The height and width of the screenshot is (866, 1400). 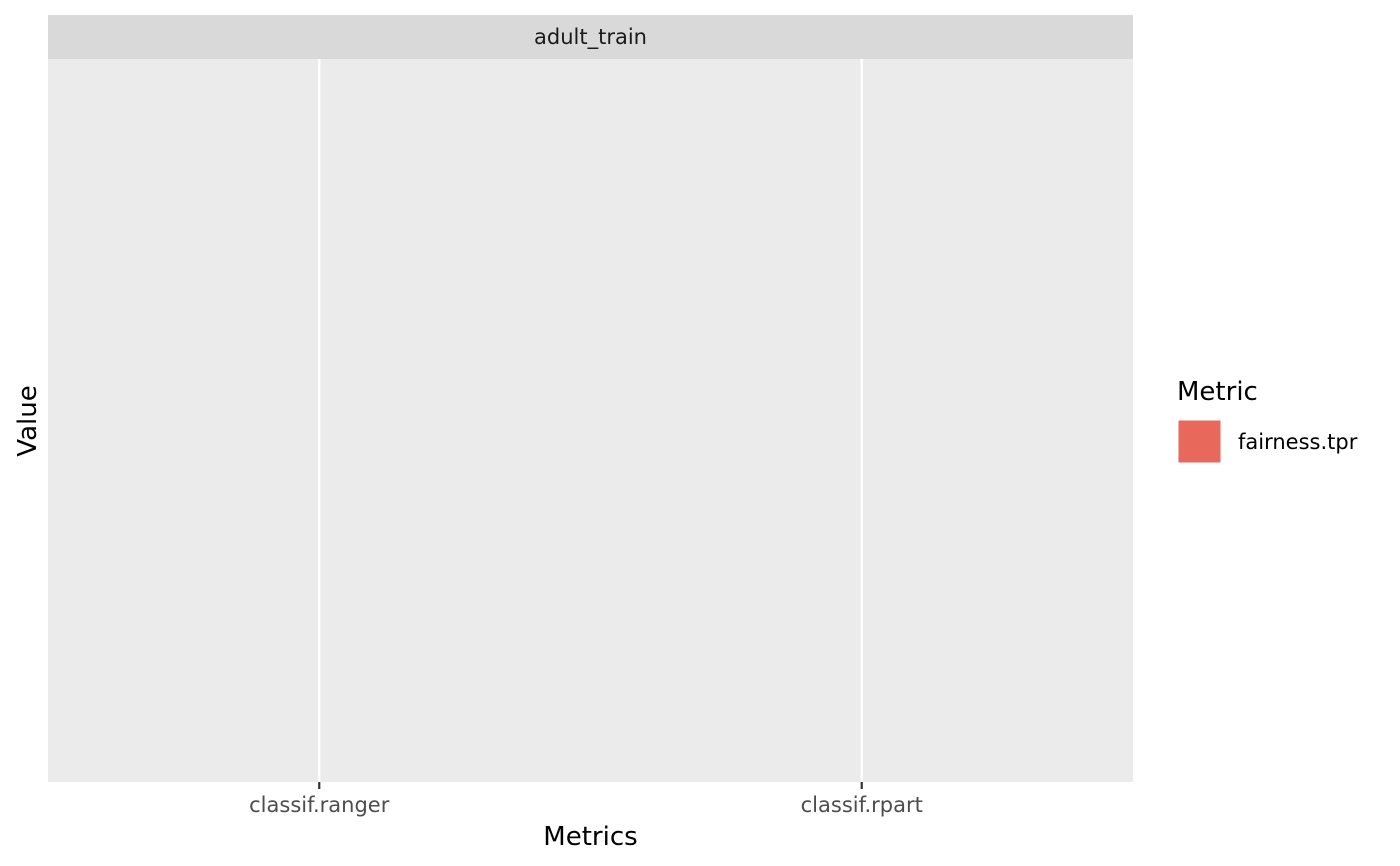 What do you see at coordinates (28, 420) in the screenshot?
I see `y-axis-title: Value` at bounding box center [28, 420].